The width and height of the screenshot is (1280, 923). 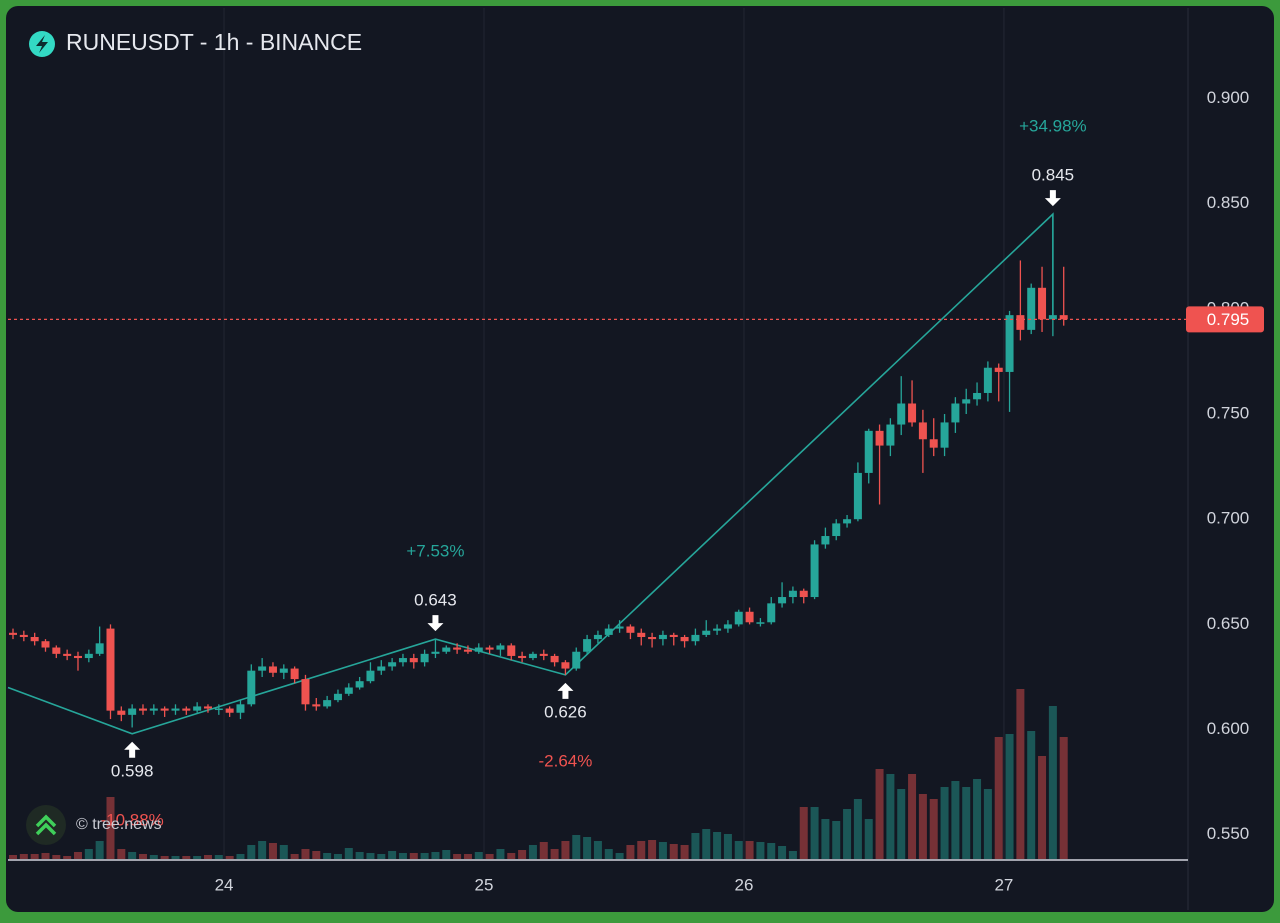 I want to click on pivot-label: 0.845, so click(x=1053, y=175).